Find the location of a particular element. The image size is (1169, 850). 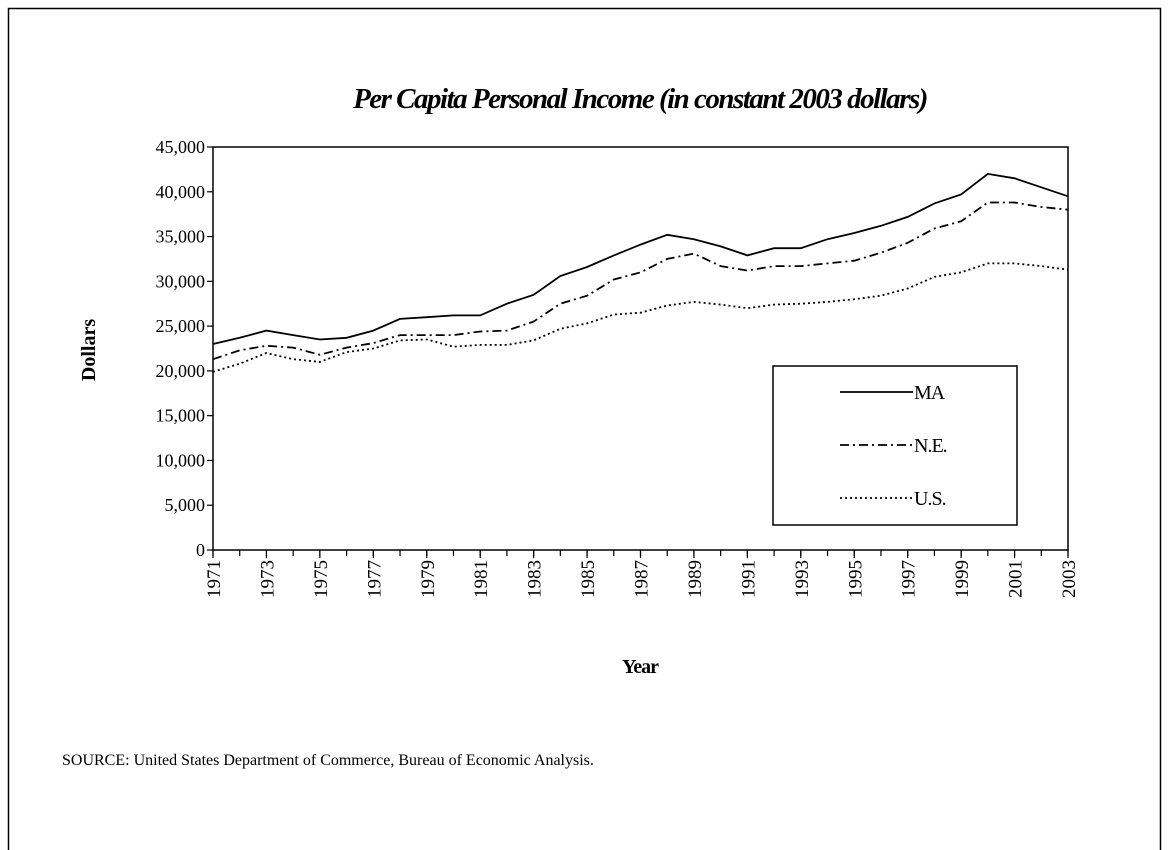

y-tick-label: 25,000 is located at coordinates (181, 326).